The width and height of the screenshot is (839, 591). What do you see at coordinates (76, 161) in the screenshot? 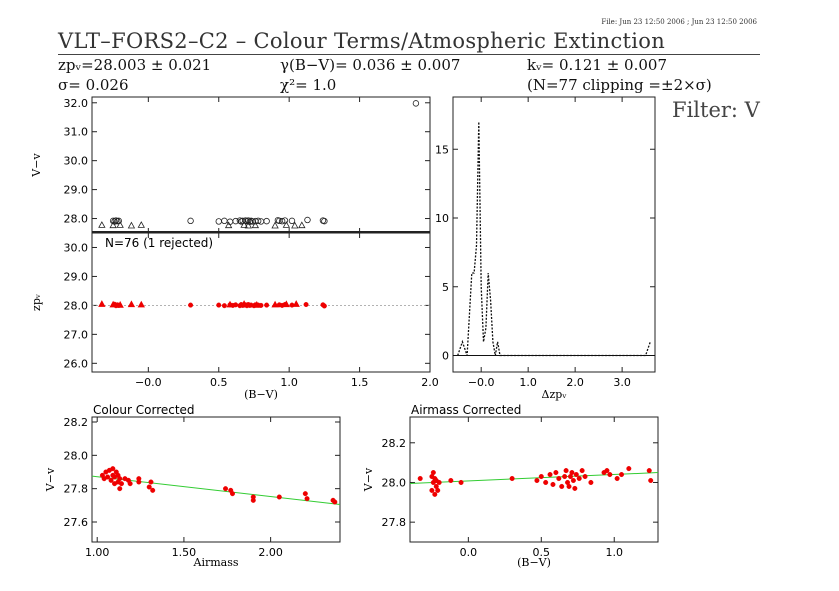
I see `top-ytick-label: 30.0` at bounding box center [76, 161].